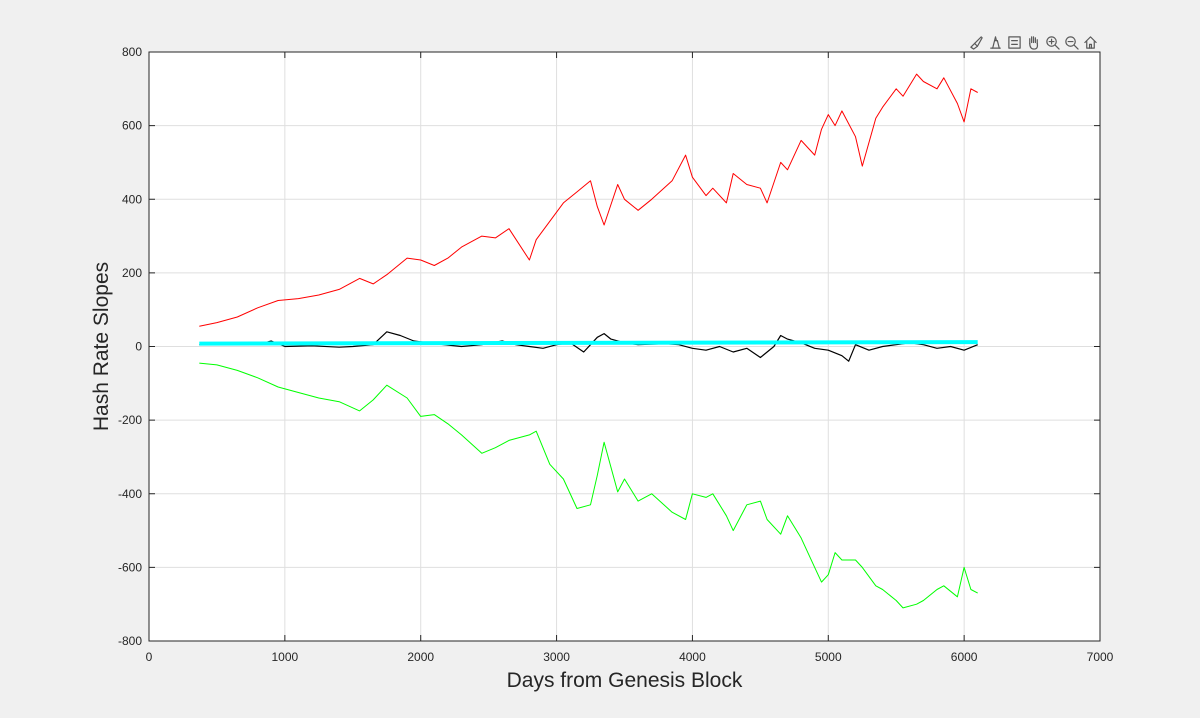 This screenshot has width=1200, height=718. What do you see at coordinates (132, 126) in the screenshot?
I see `y-tick-label: 600` at bounding box center [132, 126].